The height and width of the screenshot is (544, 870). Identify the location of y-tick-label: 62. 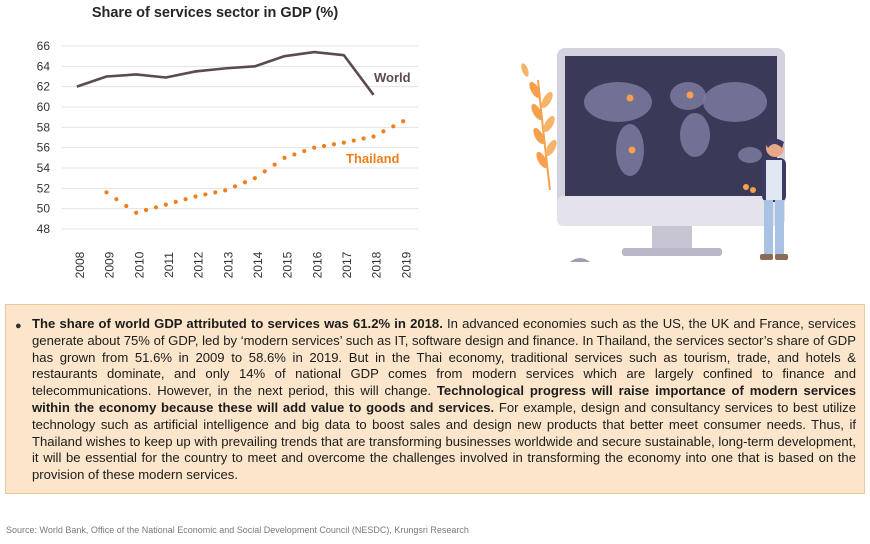
(44, 87).